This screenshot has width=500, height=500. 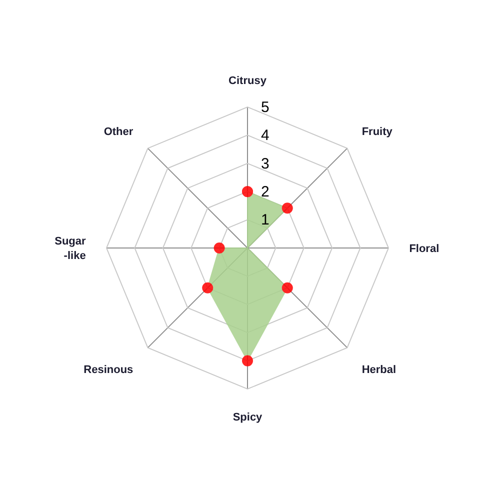 I want to click on spoke-label: Floral, so click(x=424, y=248).